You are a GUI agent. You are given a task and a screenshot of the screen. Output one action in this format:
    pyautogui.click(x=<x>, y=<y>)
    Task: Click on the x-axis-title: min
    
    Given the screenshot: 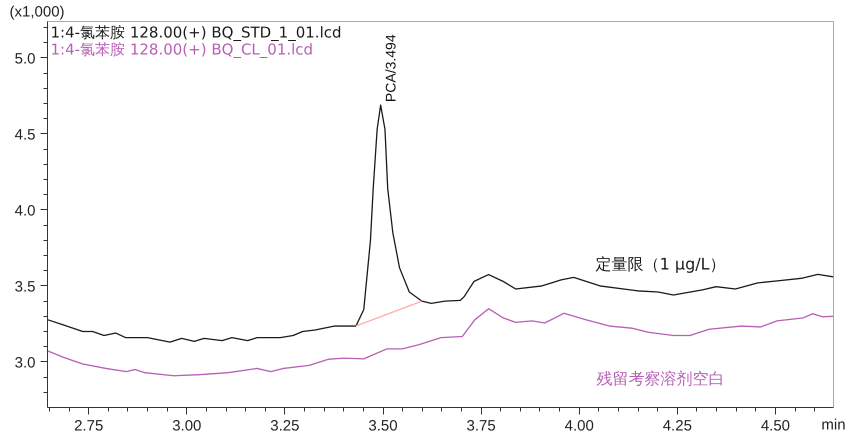 What is the action you would take?
    pyautogui.click(x=833, y=425)
    